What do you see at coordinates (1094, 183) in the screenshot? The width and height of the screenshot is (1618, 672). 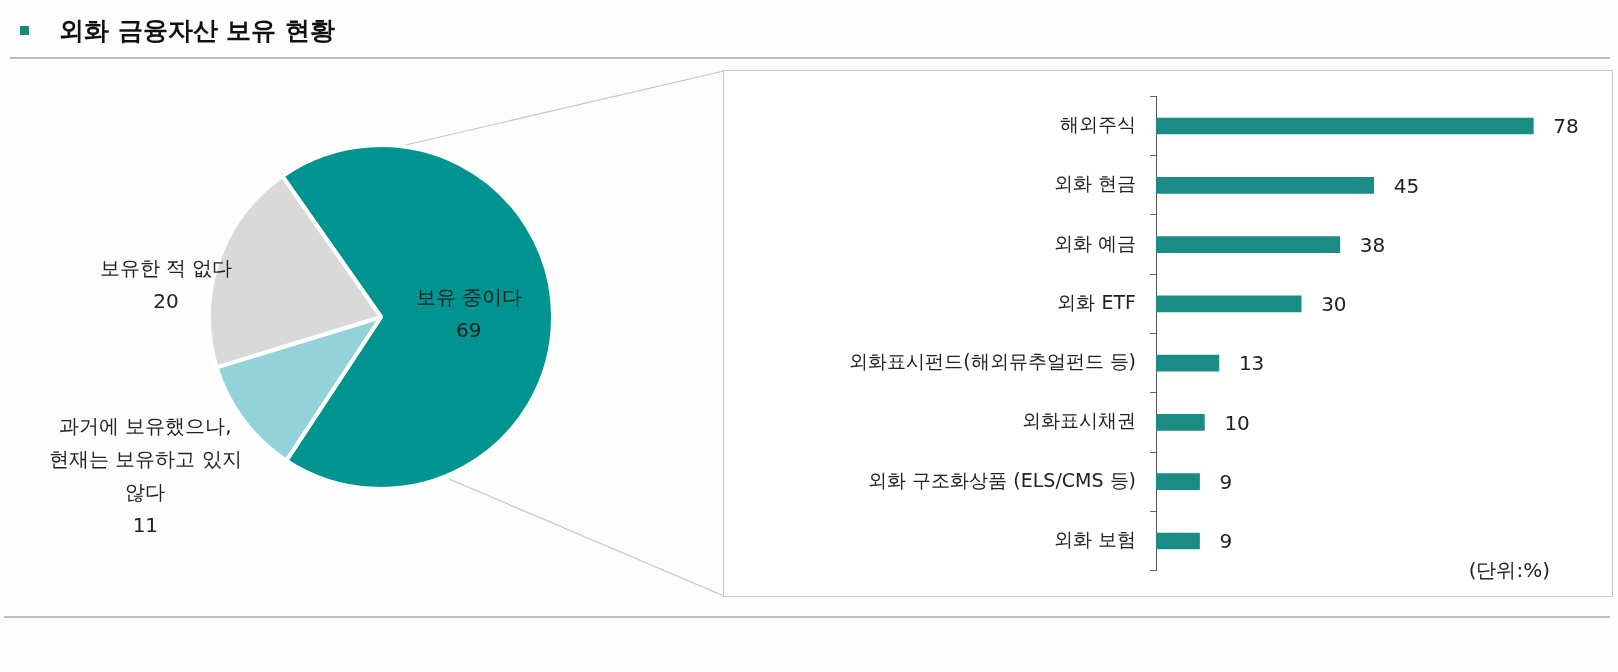 I see `y-tick-label: 외화 현금` at bounding box center [1094, 183].